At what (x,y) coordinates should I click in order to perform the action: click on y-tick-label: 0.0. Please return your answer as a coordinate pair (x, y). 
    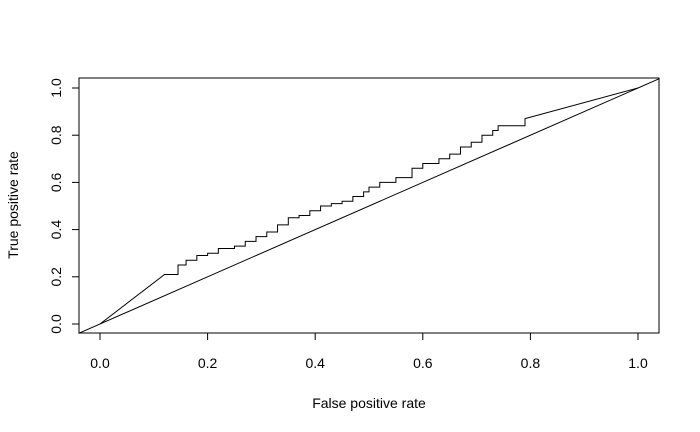
    Looking at the image, I should click on (56, 324).